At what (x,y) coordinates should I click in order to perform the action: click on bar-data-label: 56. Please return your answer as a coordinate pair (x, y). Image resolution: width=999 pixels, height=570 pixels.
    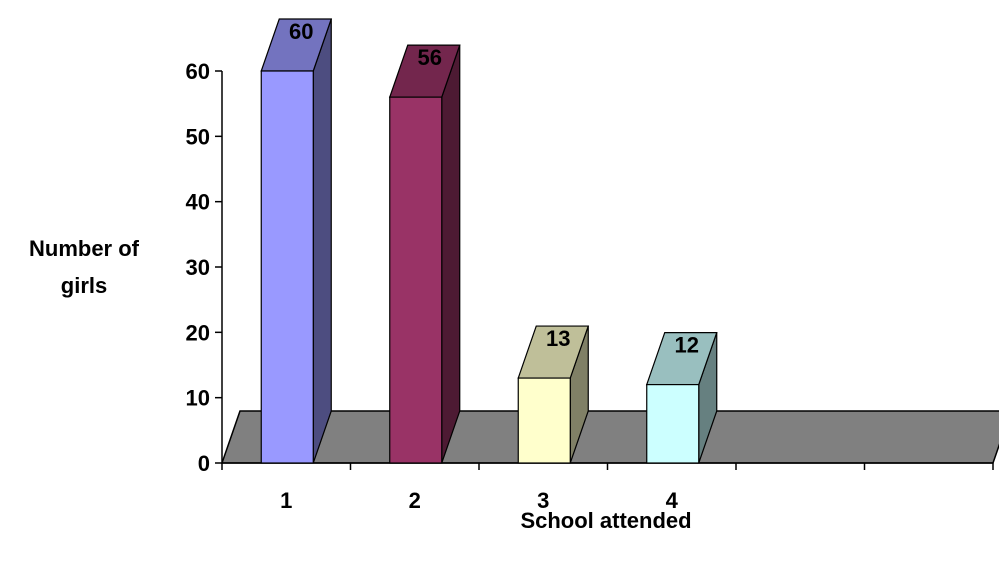
    Looking at the image, I should click on (430, 57).